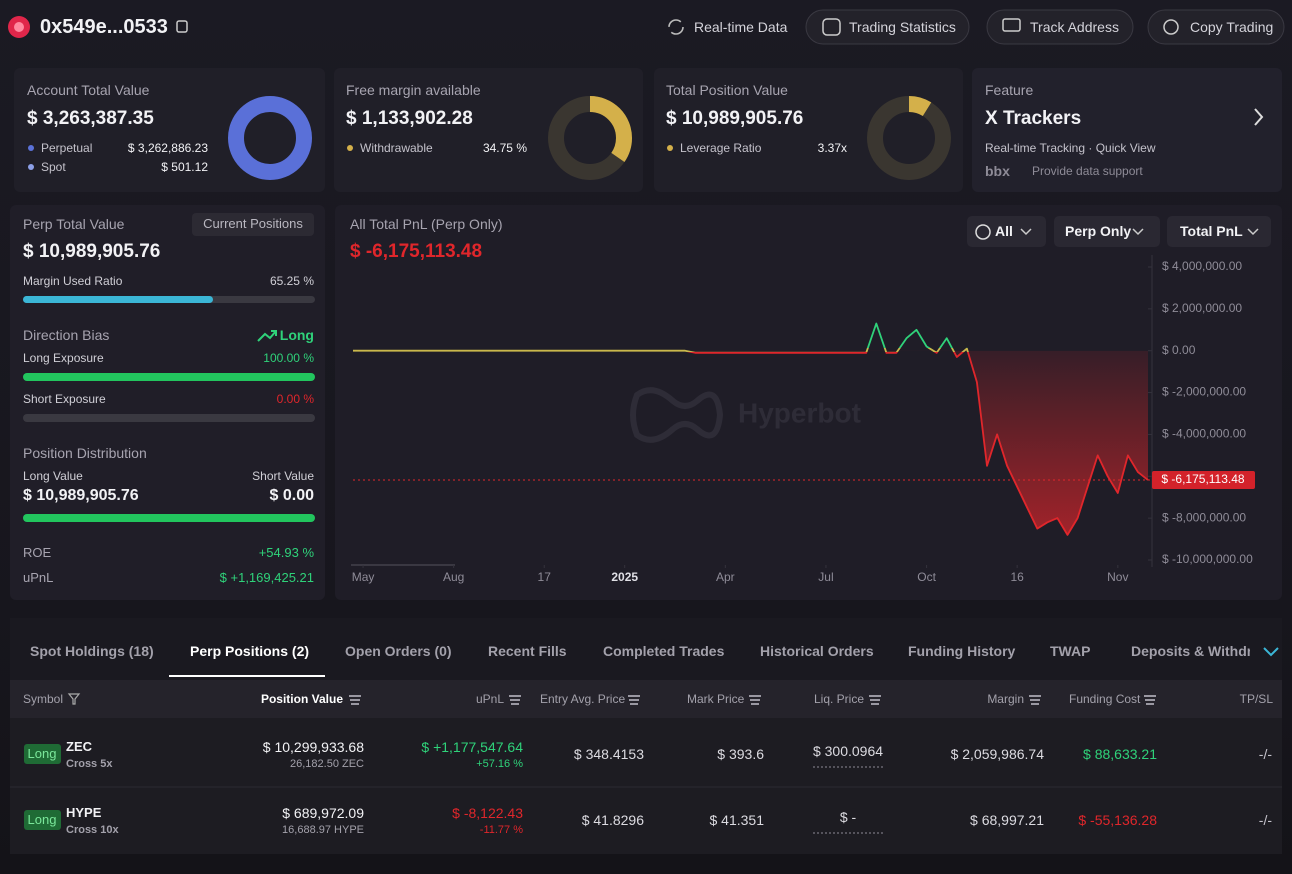 The image size is (1292, 874). I want to click on tab: Completed Trades, so click(664, 650).